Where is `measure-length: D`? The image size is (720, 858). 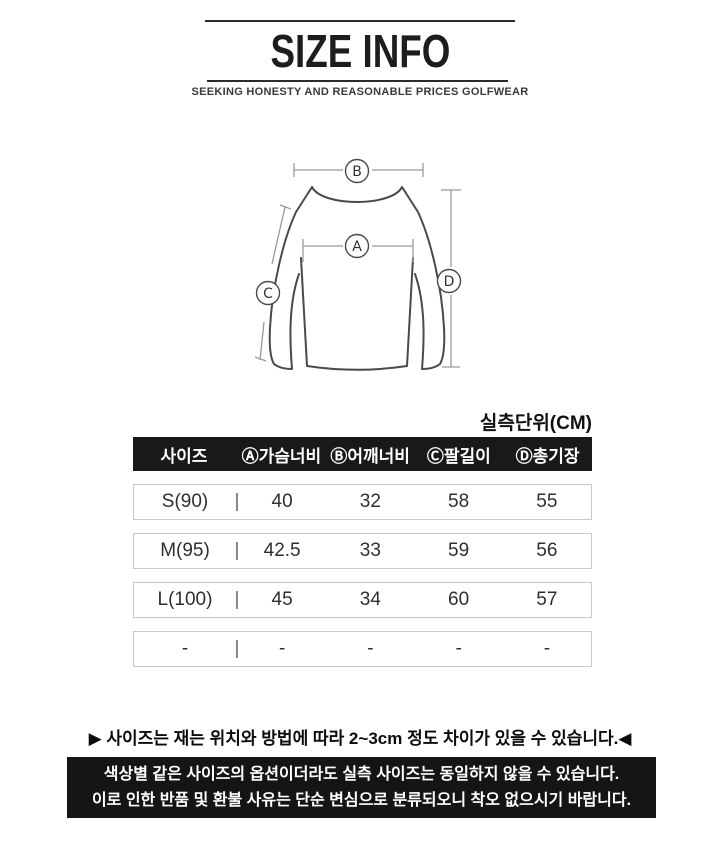 measure-length: D is located at coordinates (449, 278).